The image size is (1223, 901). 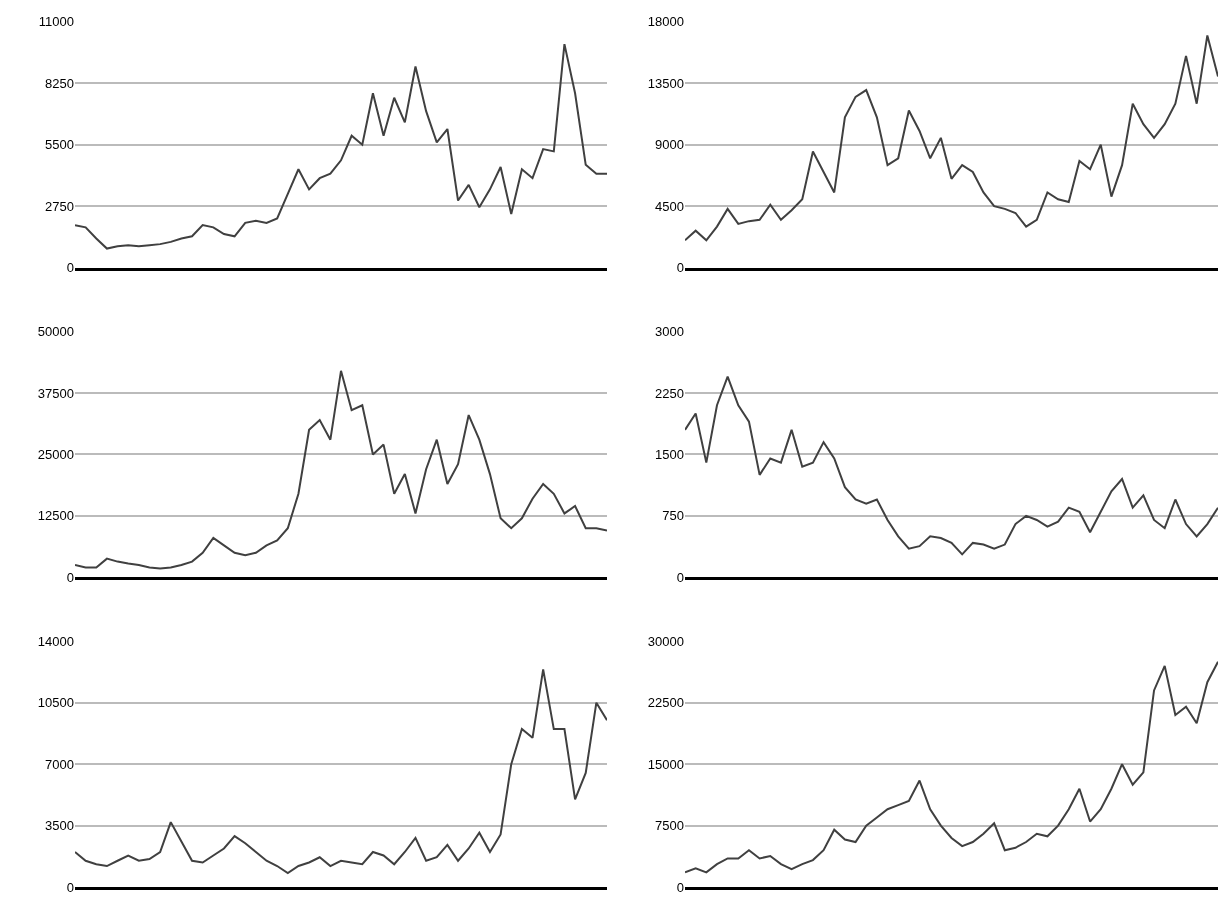 I want to click on y-tick-label: 7500, so click(x=669, y=826).